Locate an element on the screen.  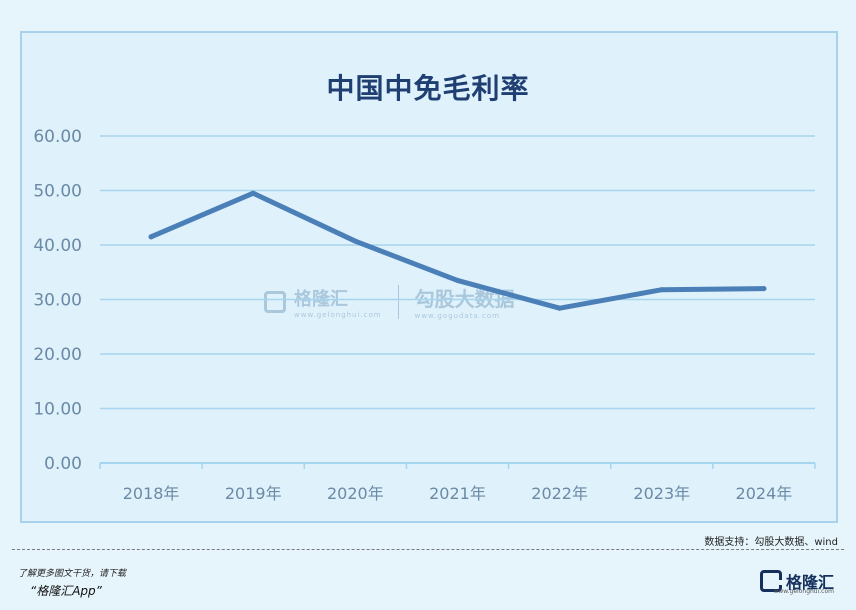
x-tick-label: 2018年 is located at coordinates (151, 493).